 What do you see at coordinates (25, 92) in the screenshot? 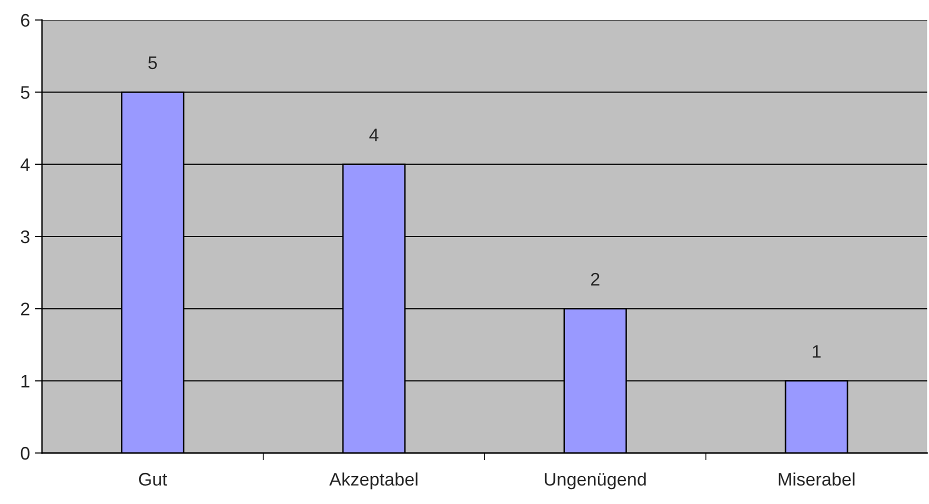
I see `y-tick-label: 5` at bounding box center [25, 92].